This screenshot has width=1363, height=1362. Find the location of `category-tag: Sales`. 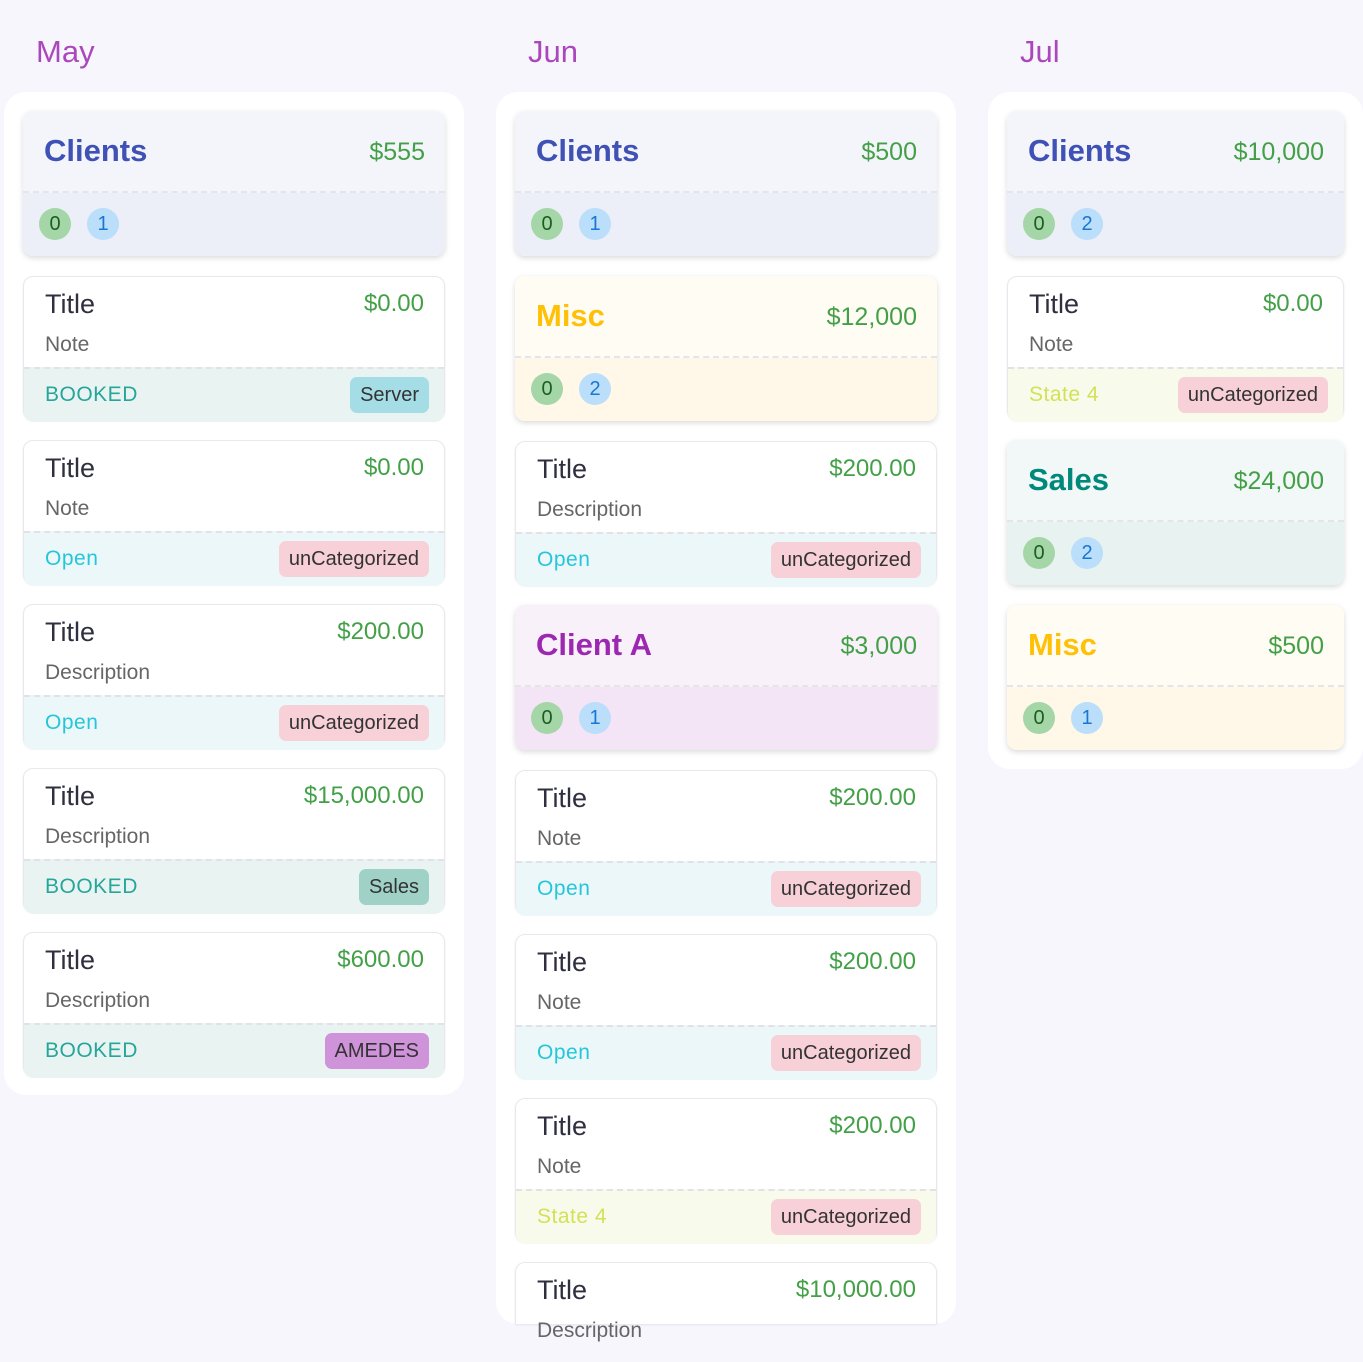

category-tag: Sales is located at coordinates (393, 887).